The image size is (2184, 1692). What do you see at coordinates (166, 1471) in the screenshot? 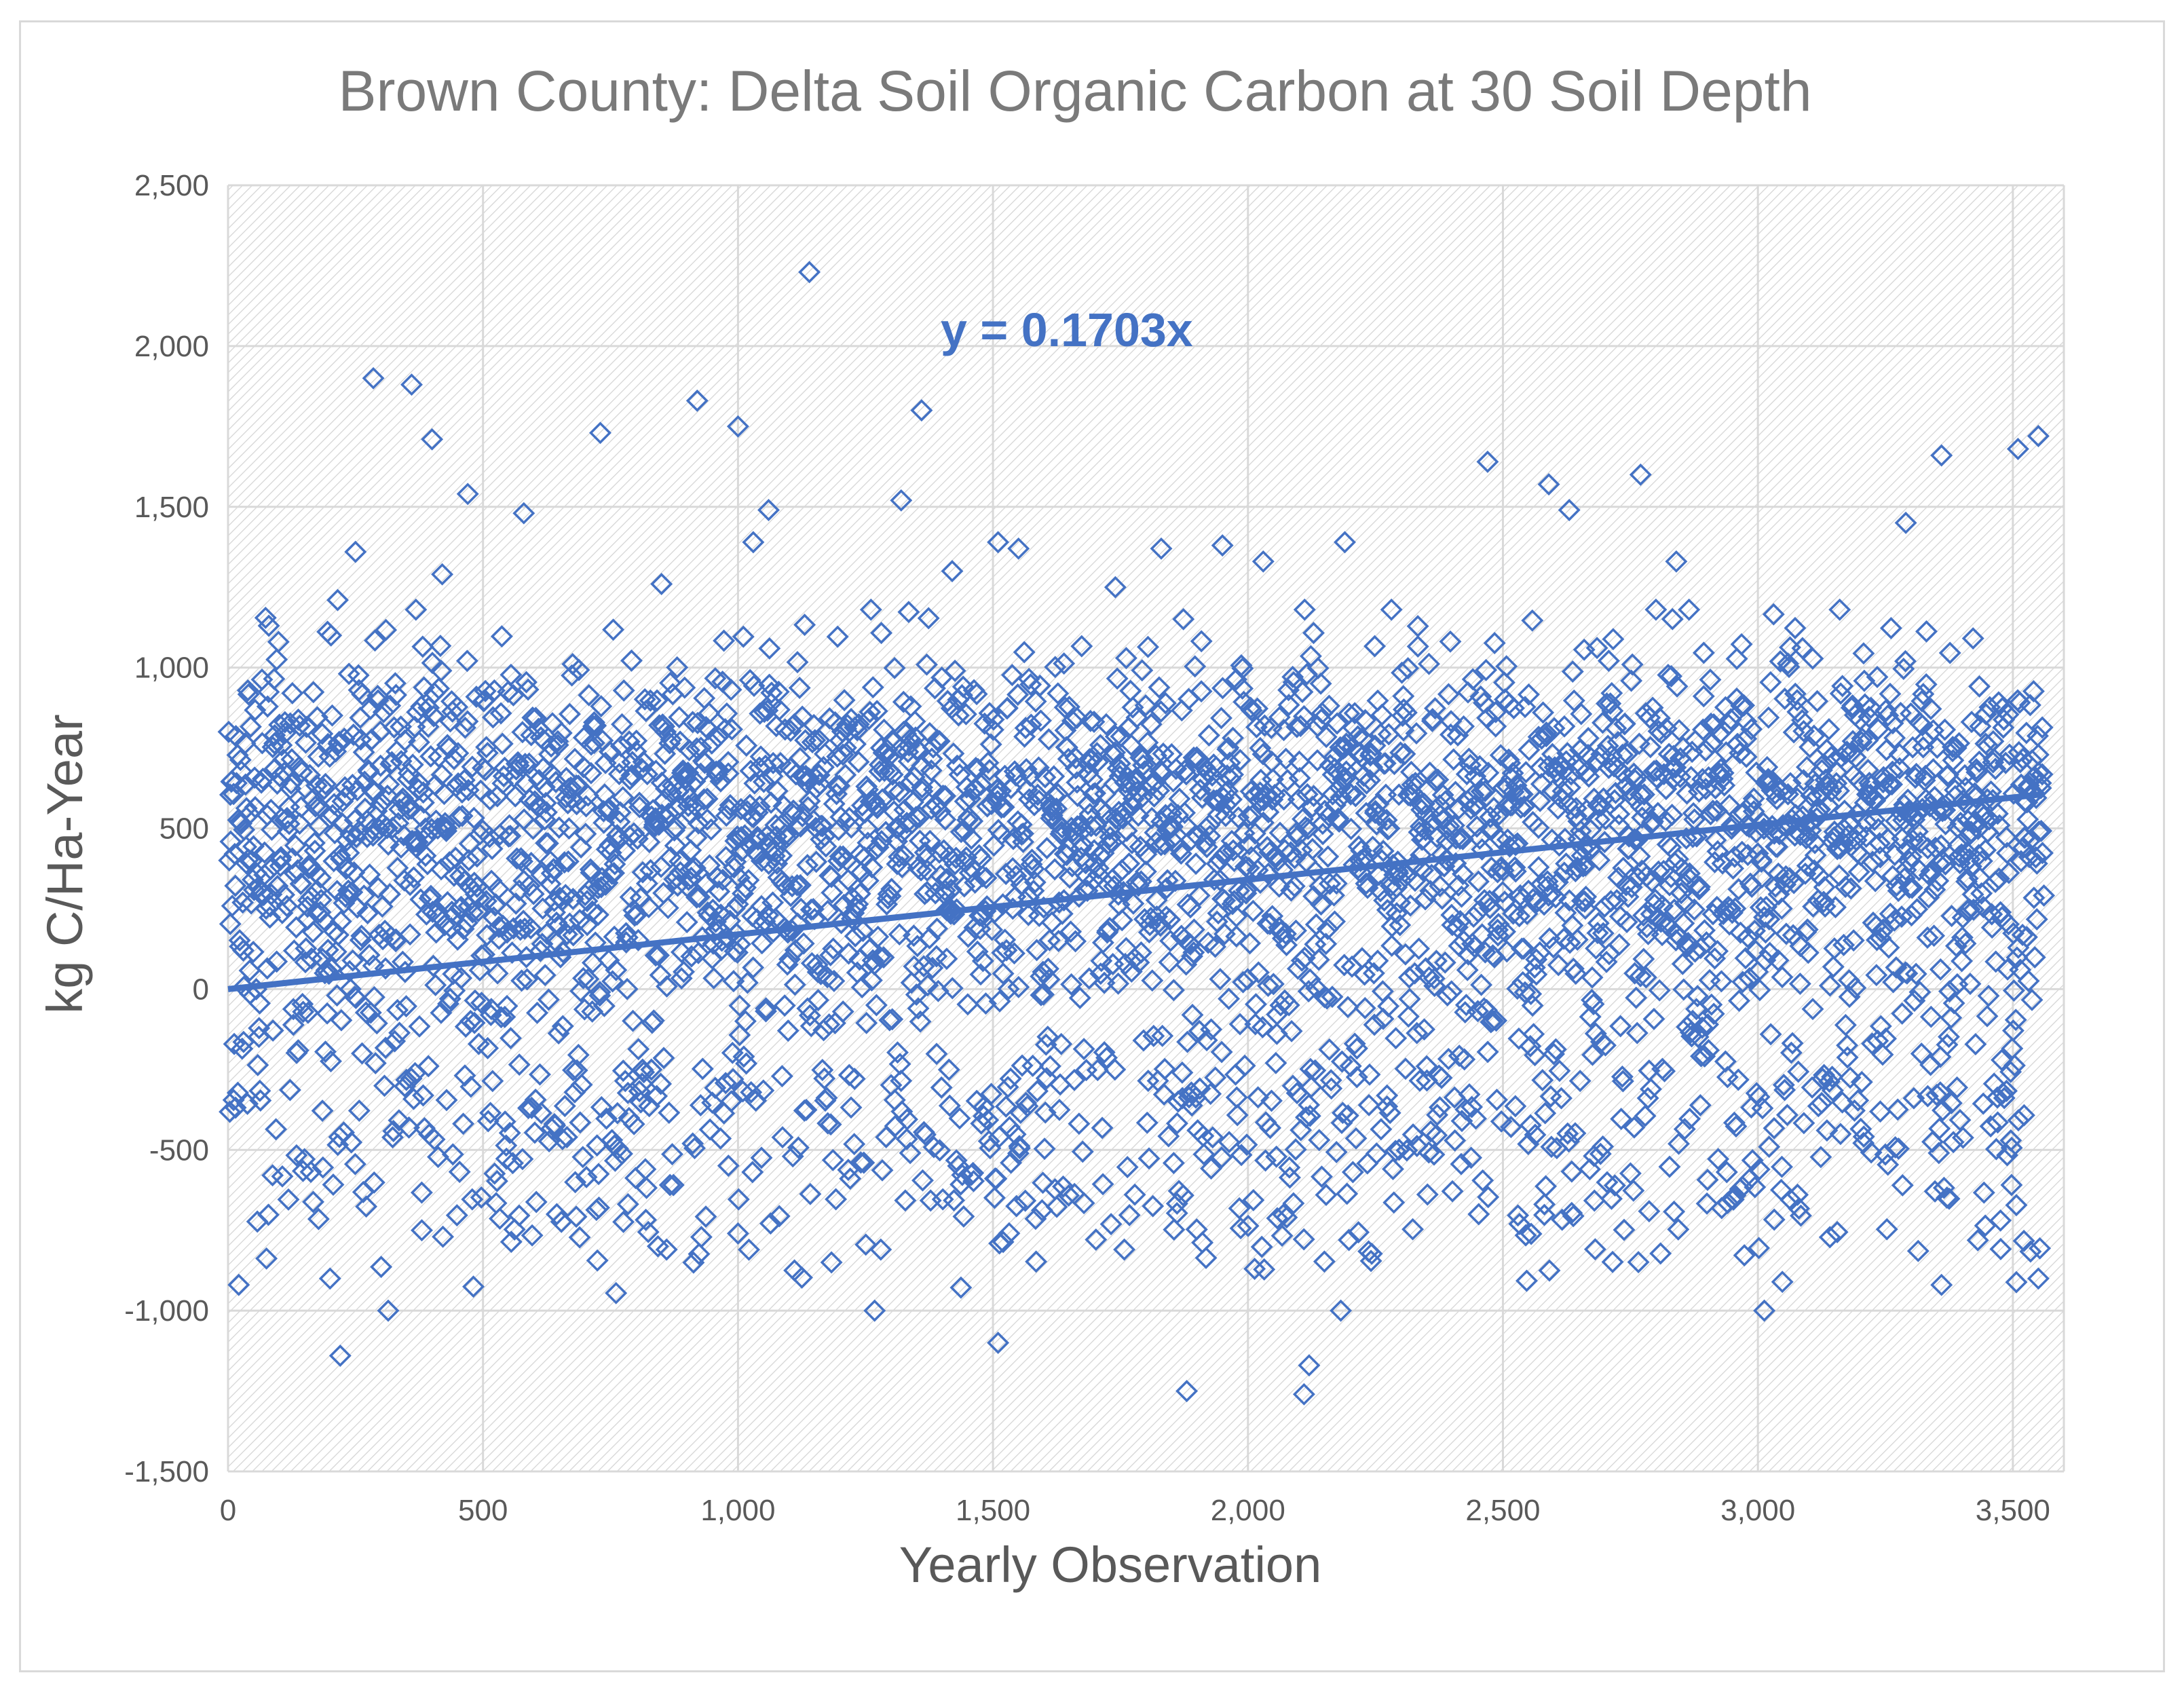
I see `y-tick-label: -1,500` at bounding box center [166, 1471].